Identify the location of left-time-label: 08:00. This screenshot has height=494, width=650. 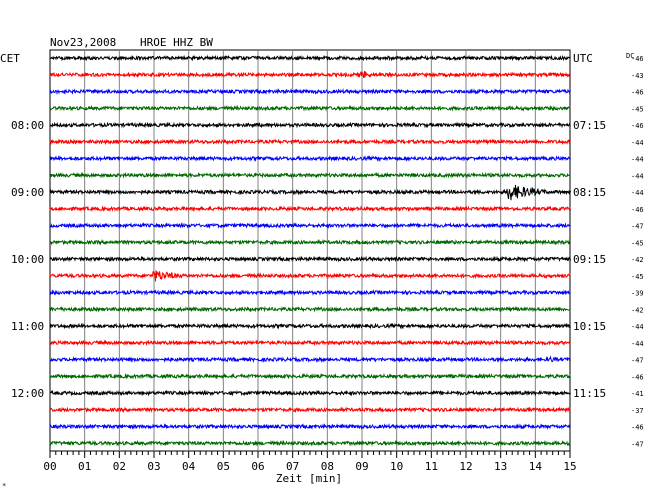
(27, 125).